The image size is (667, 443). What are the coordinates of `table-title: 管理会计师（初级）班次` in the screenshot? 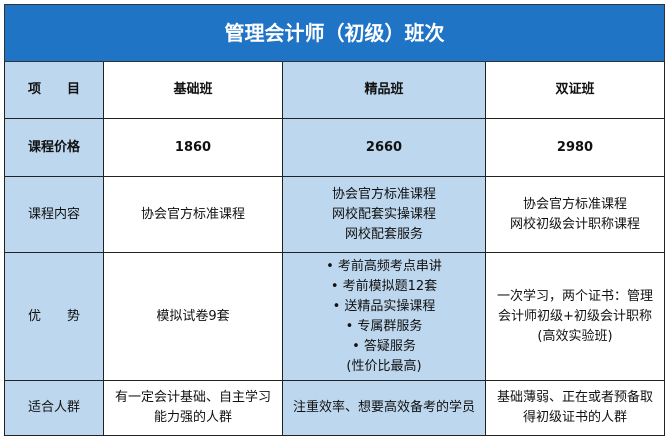 It's located at (334, 33).